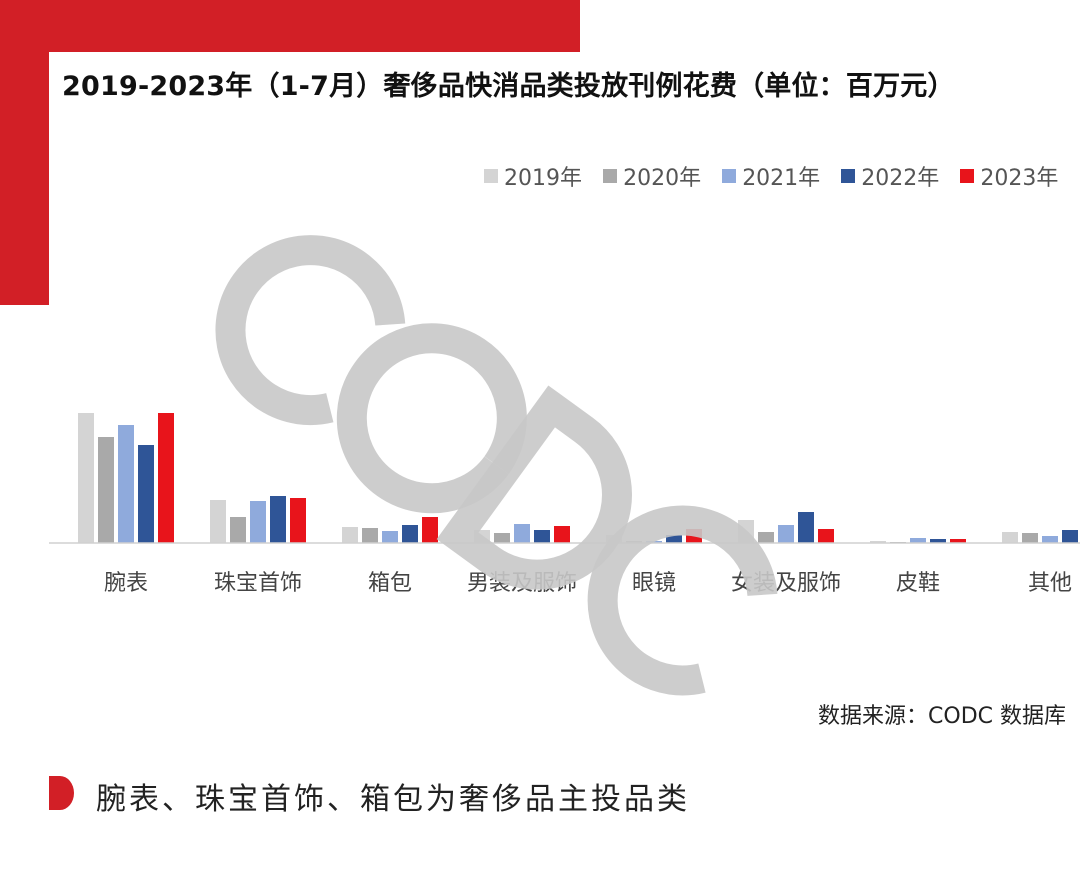 The width and height of the screenshot is (1080, 884). I want to click on legend-item-2019: 2019年, so click(533, 176).